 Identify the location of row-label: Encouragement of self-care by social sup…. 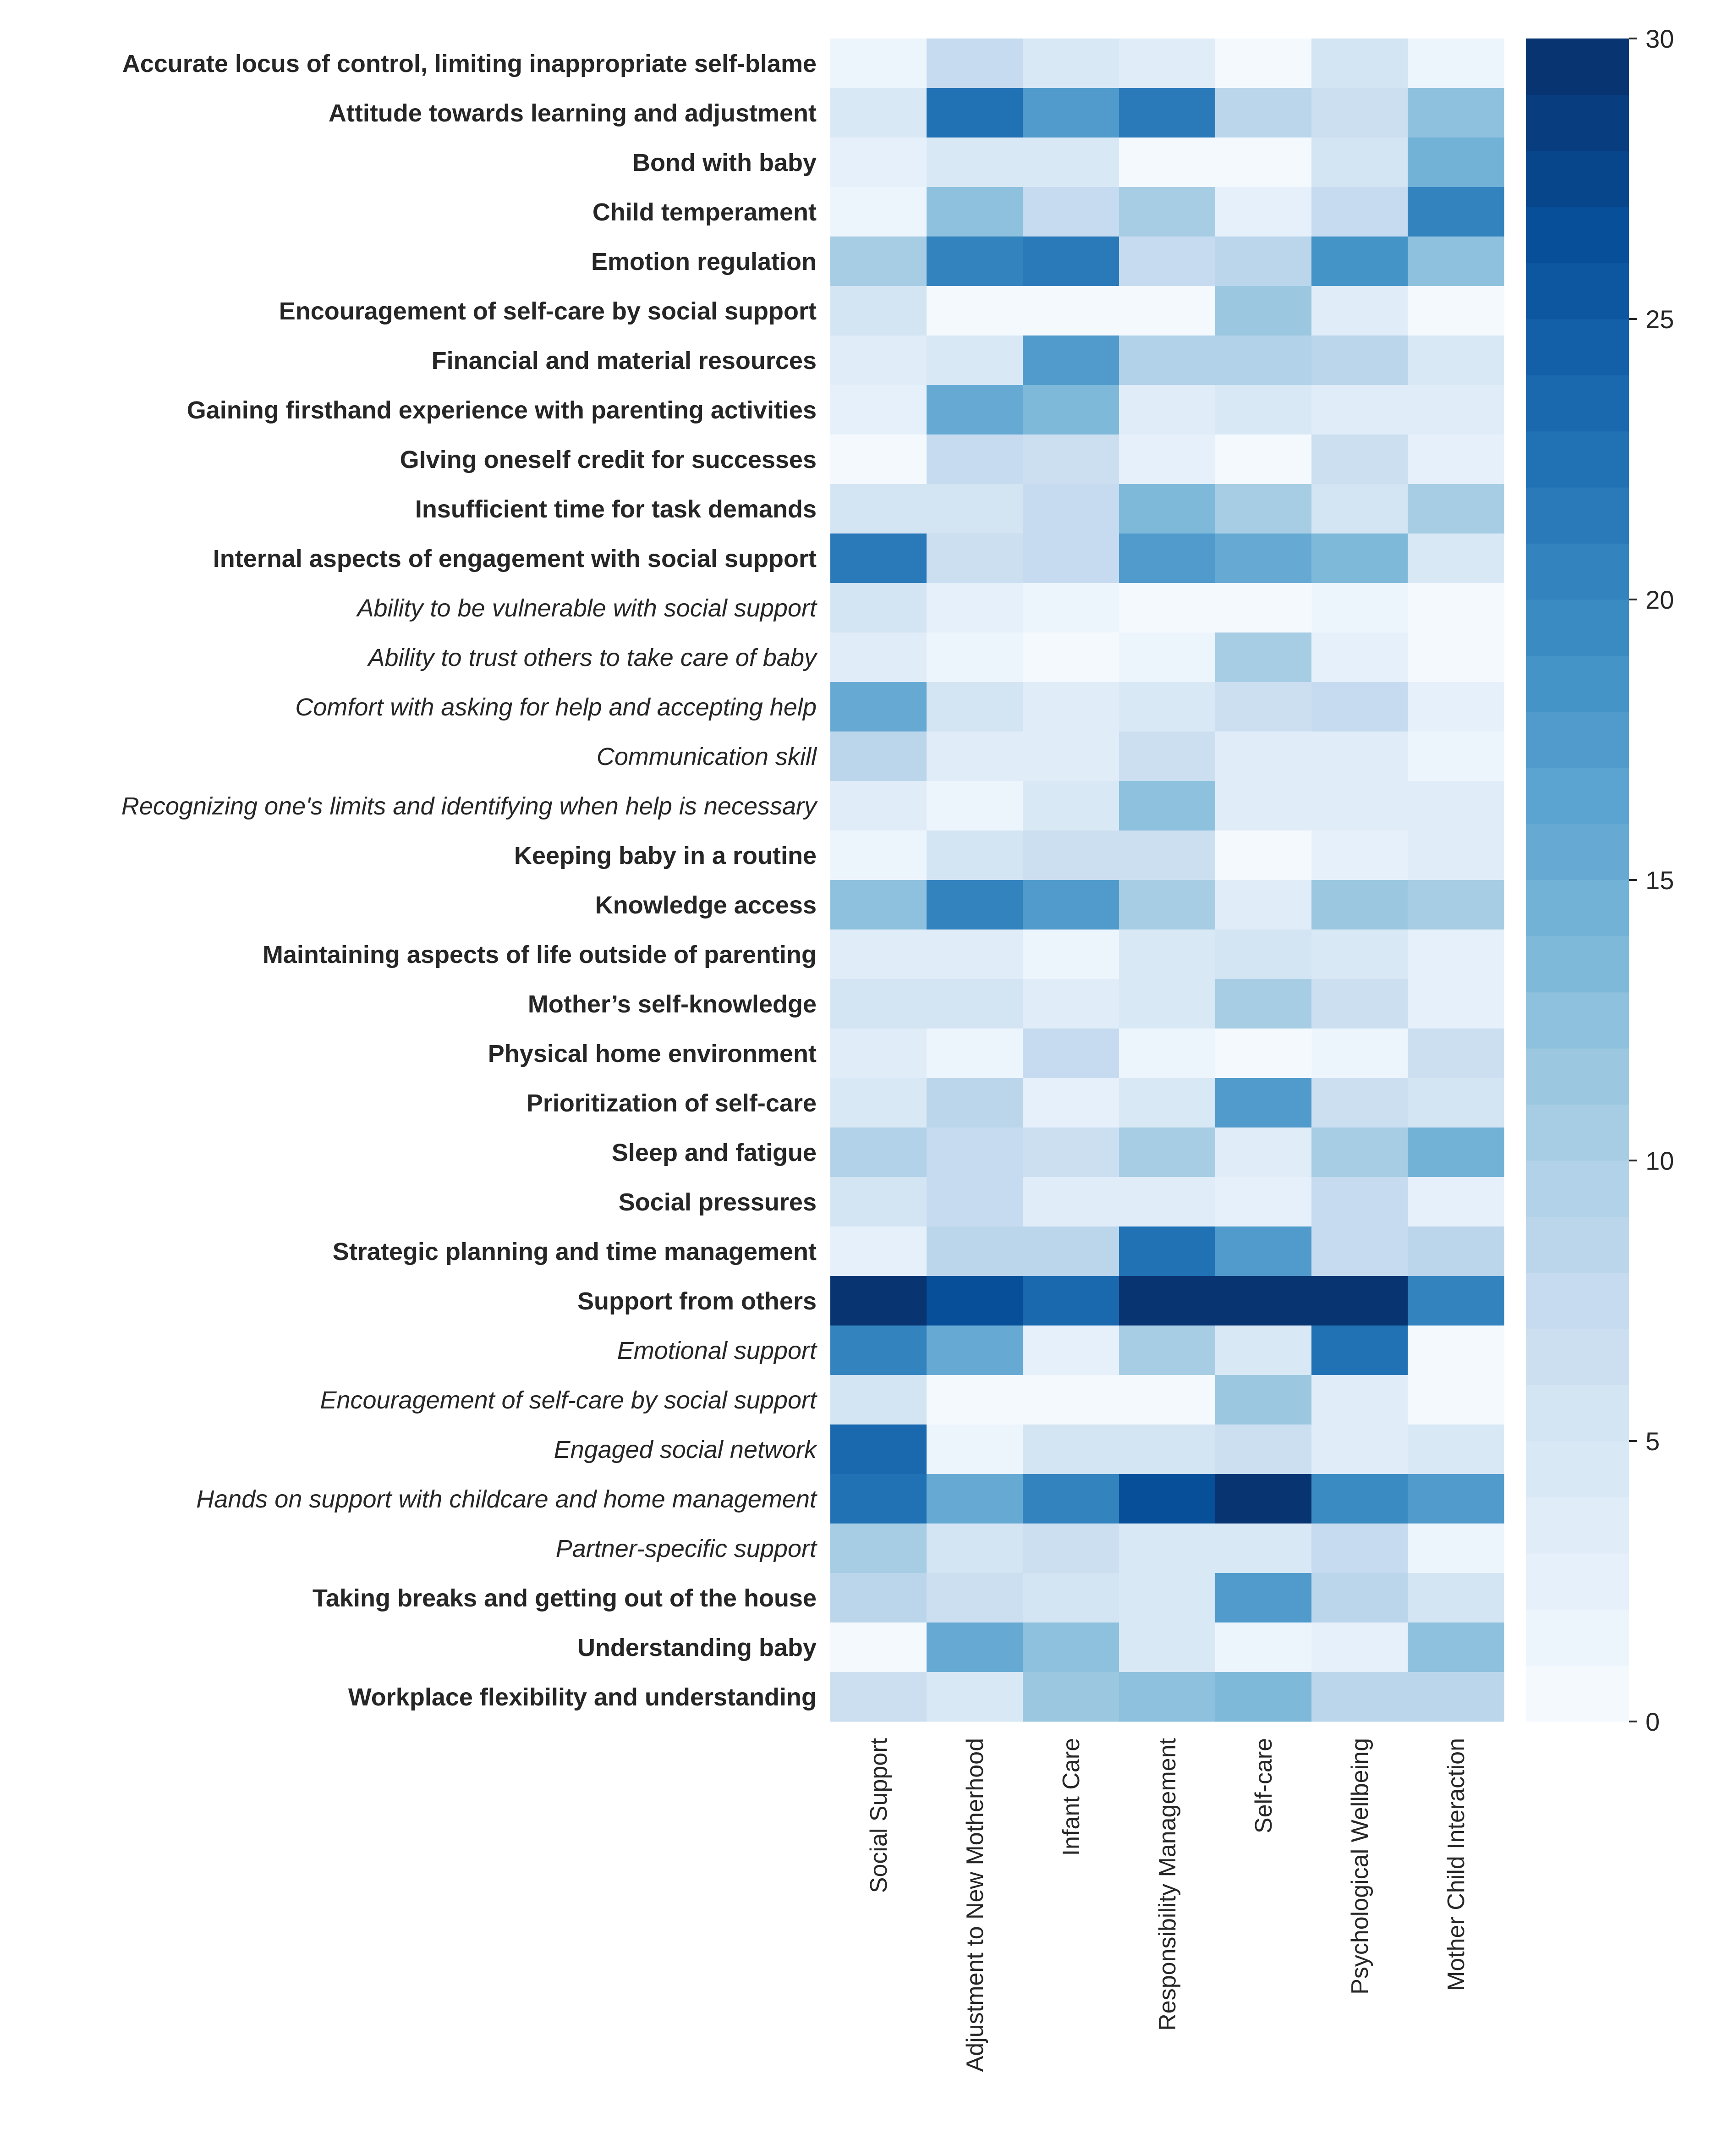
(568, 1400).